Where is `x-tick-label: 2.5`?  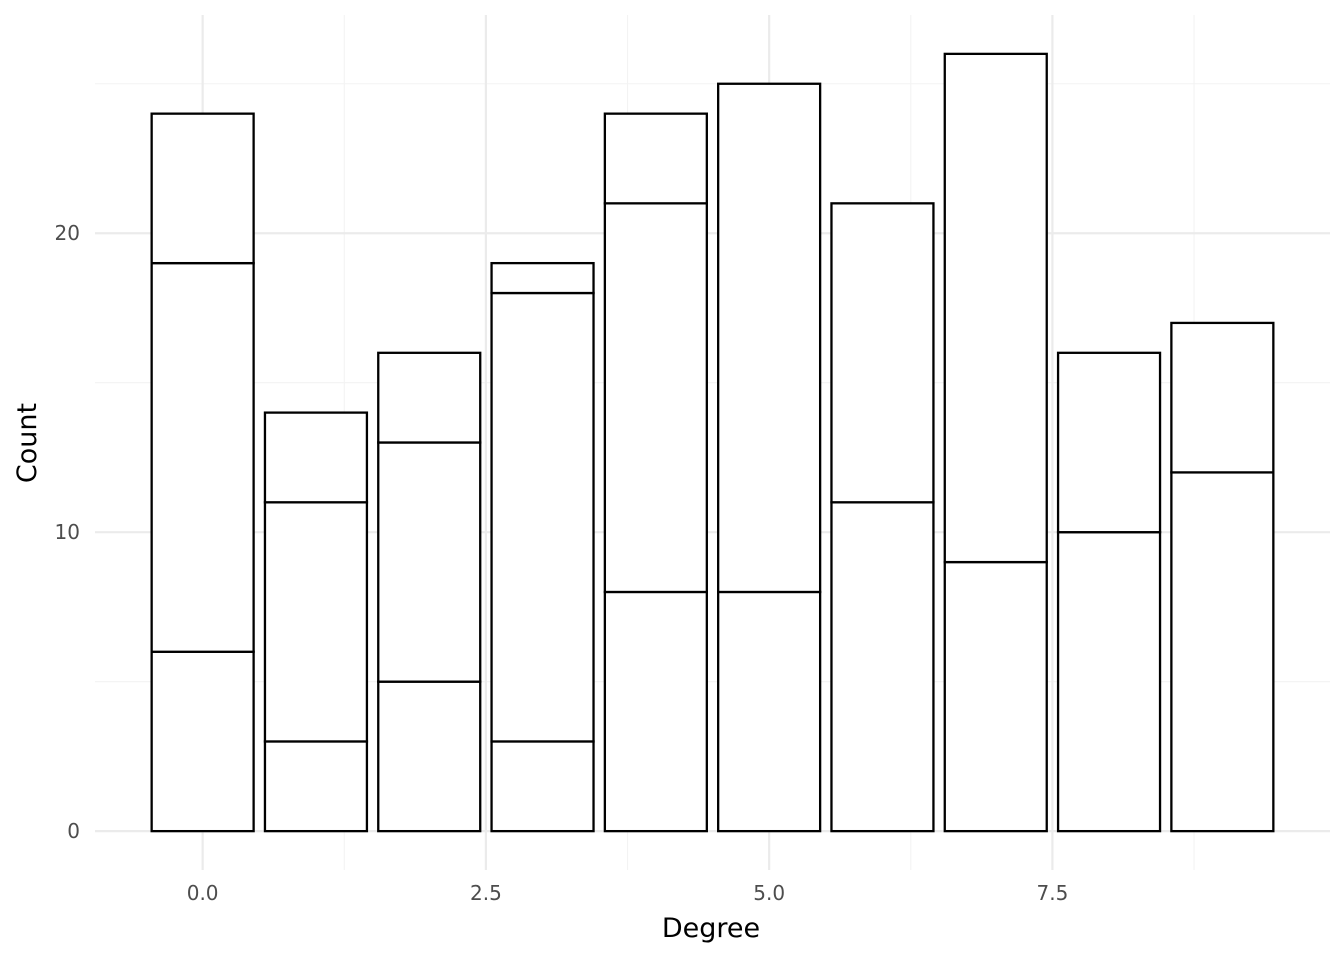 x-tick-label: 2.5 is located at coordinates (486, 893).